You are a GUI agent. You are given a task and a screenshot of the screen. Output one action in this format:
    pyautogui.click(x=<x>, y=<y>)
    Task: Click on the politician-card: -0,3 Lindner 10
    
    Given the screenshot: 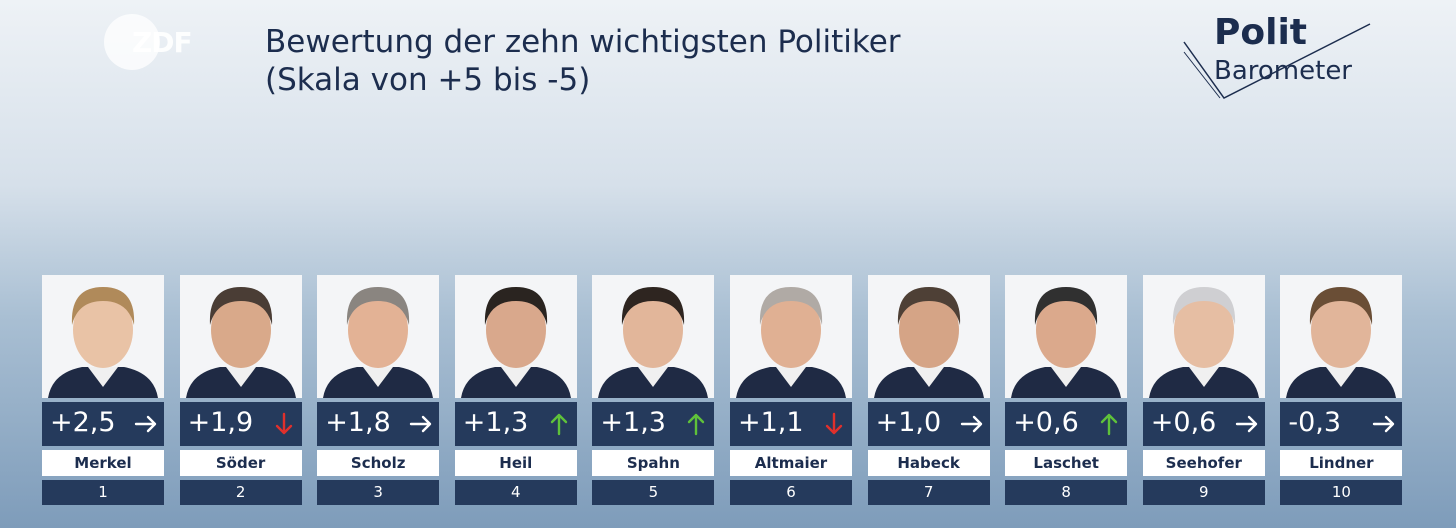 What is the action you would take?
    pyautogui.click(x=1341, y=390)
    